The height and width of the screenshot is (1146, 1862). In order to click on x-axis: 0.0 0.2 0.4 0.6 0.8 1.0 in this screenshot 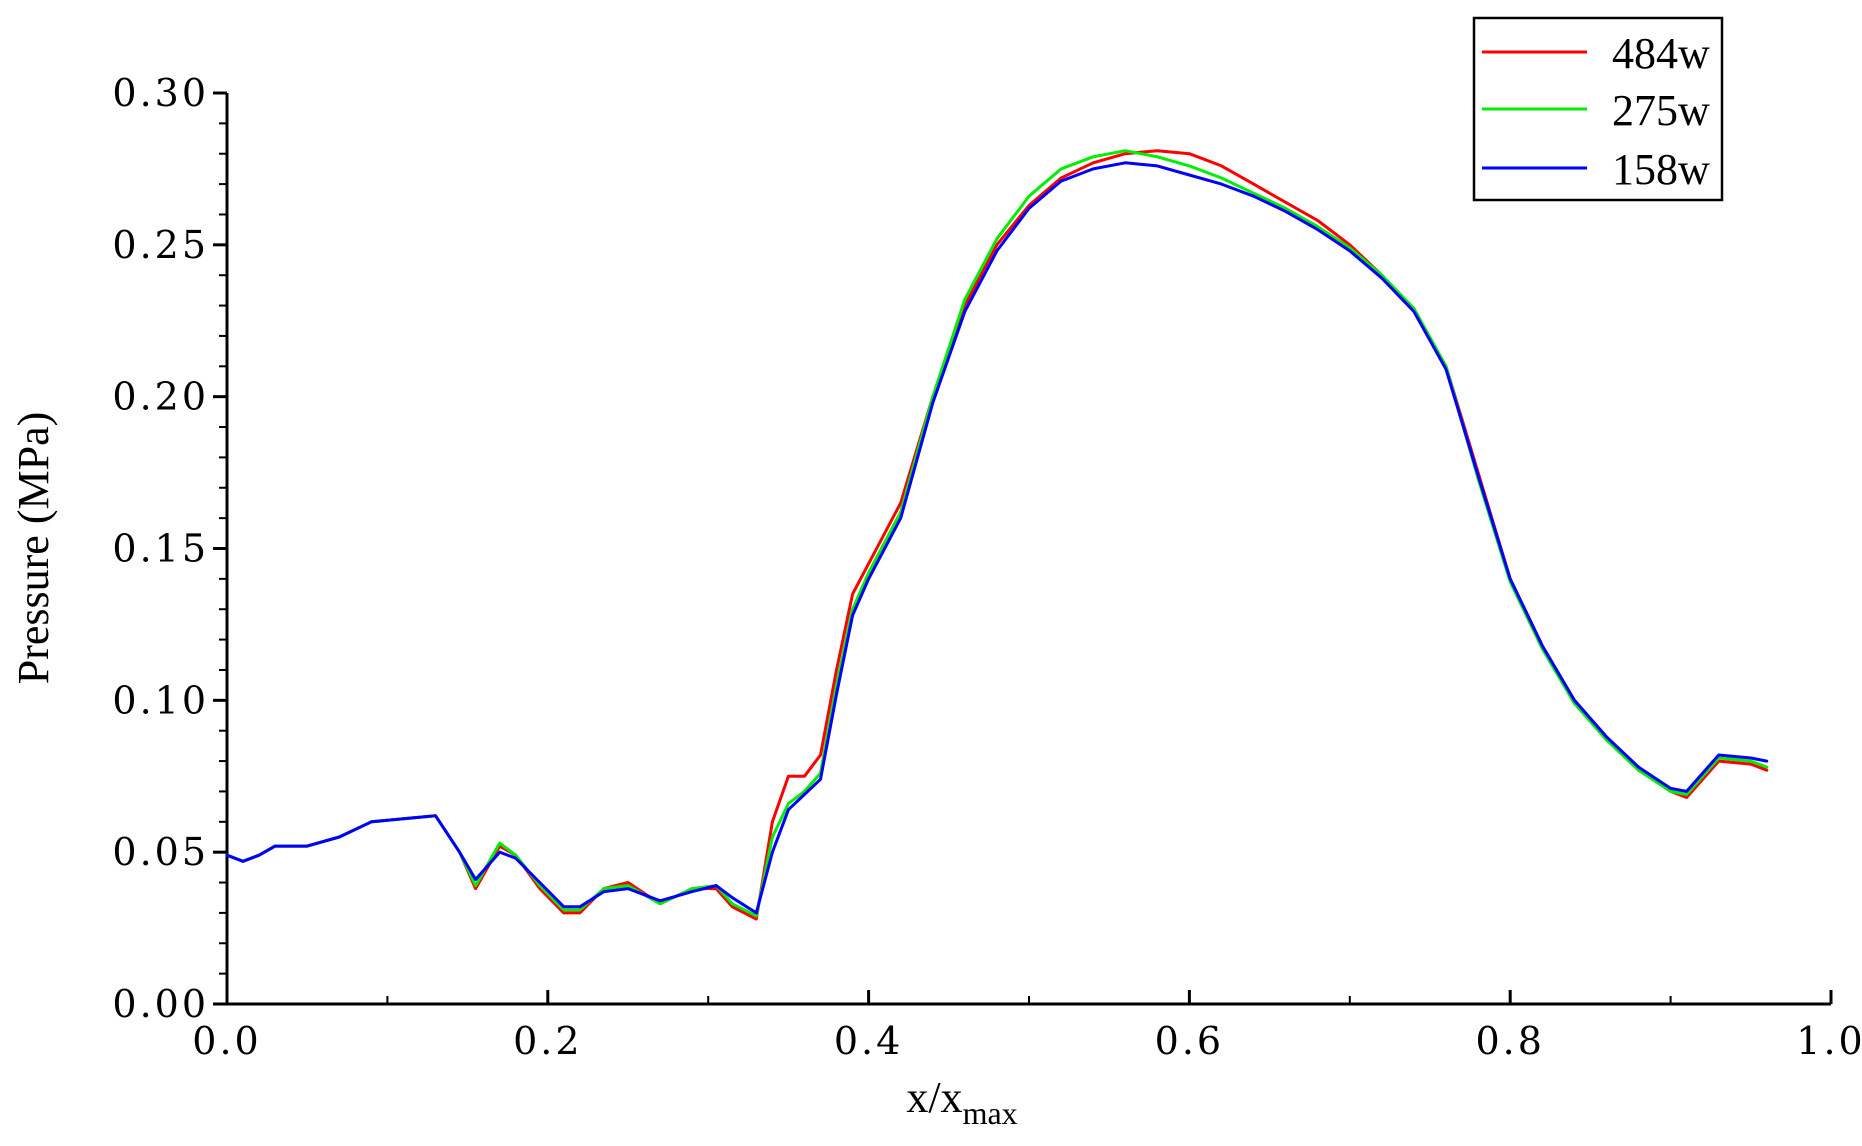, I will do `click(1027, 1026)`.